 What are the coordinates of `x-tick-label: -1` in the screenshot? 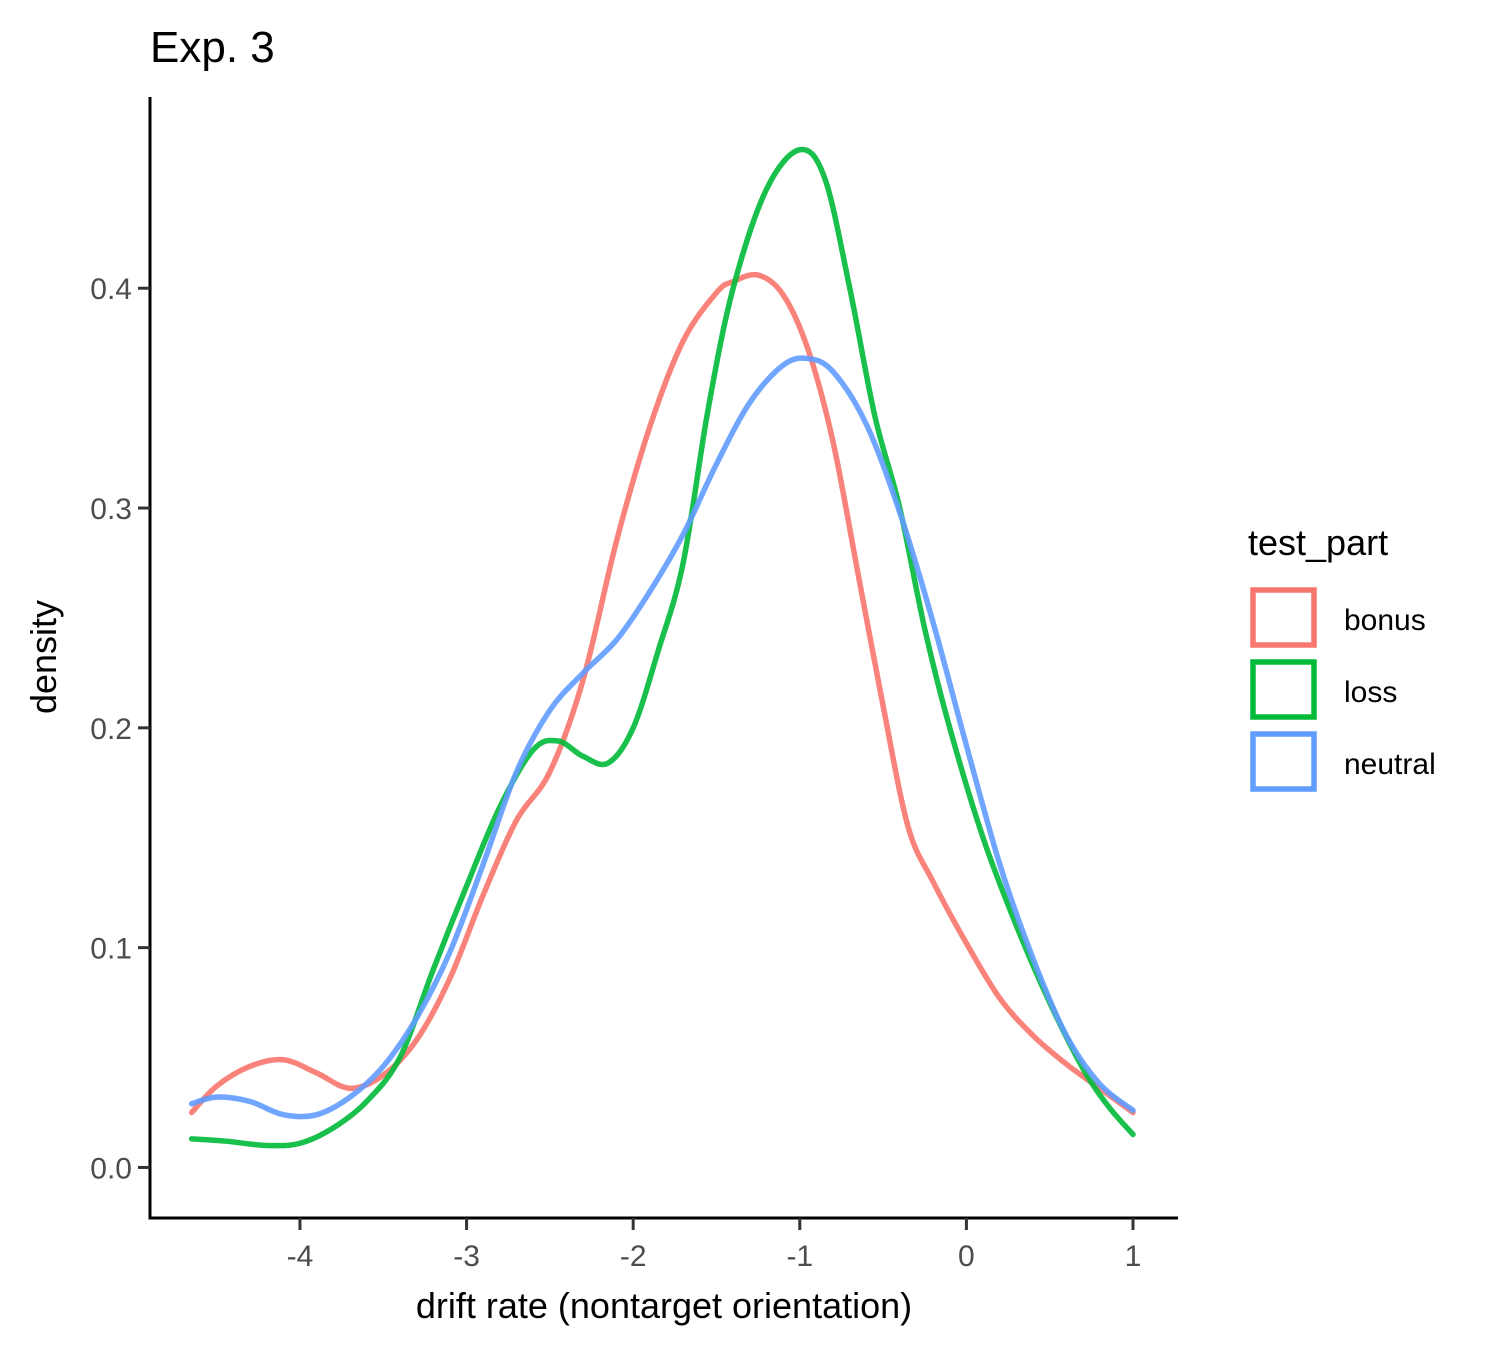 It's located at (799, 1256).